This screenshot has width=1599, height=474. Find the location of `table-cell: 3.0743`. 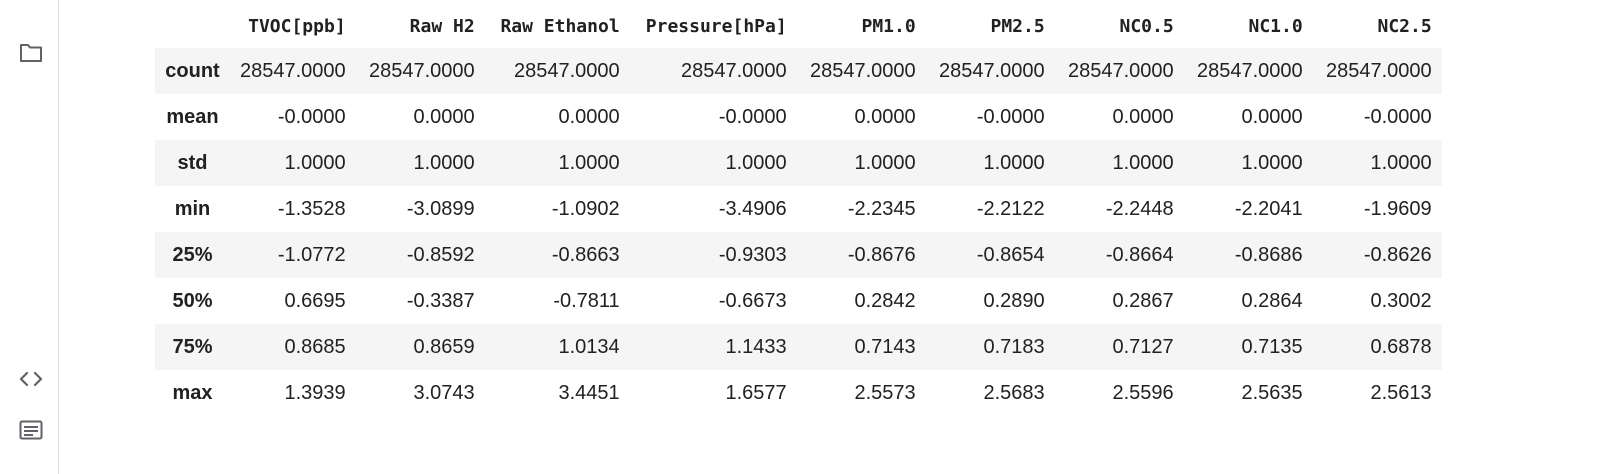

table-cell: 3.0743 is located at coordinates (444, 392).